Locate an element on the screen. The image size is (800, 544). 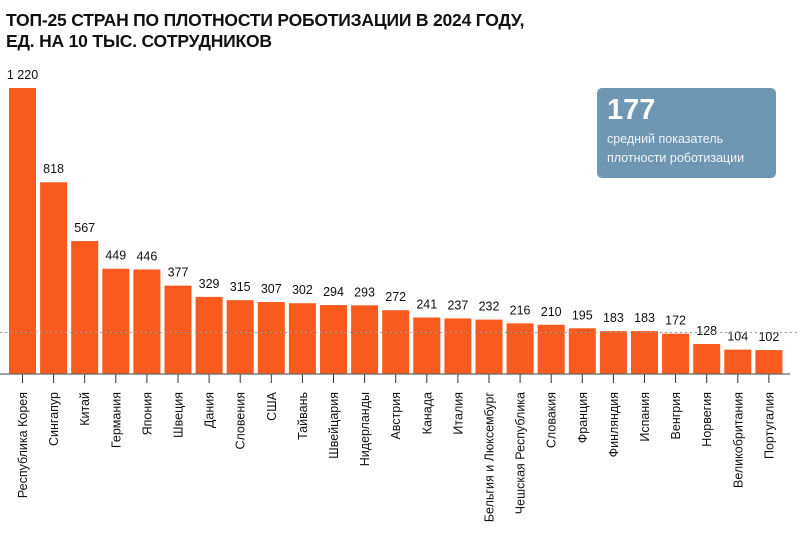
data-label: 818 is located at coordinates (53, 169).